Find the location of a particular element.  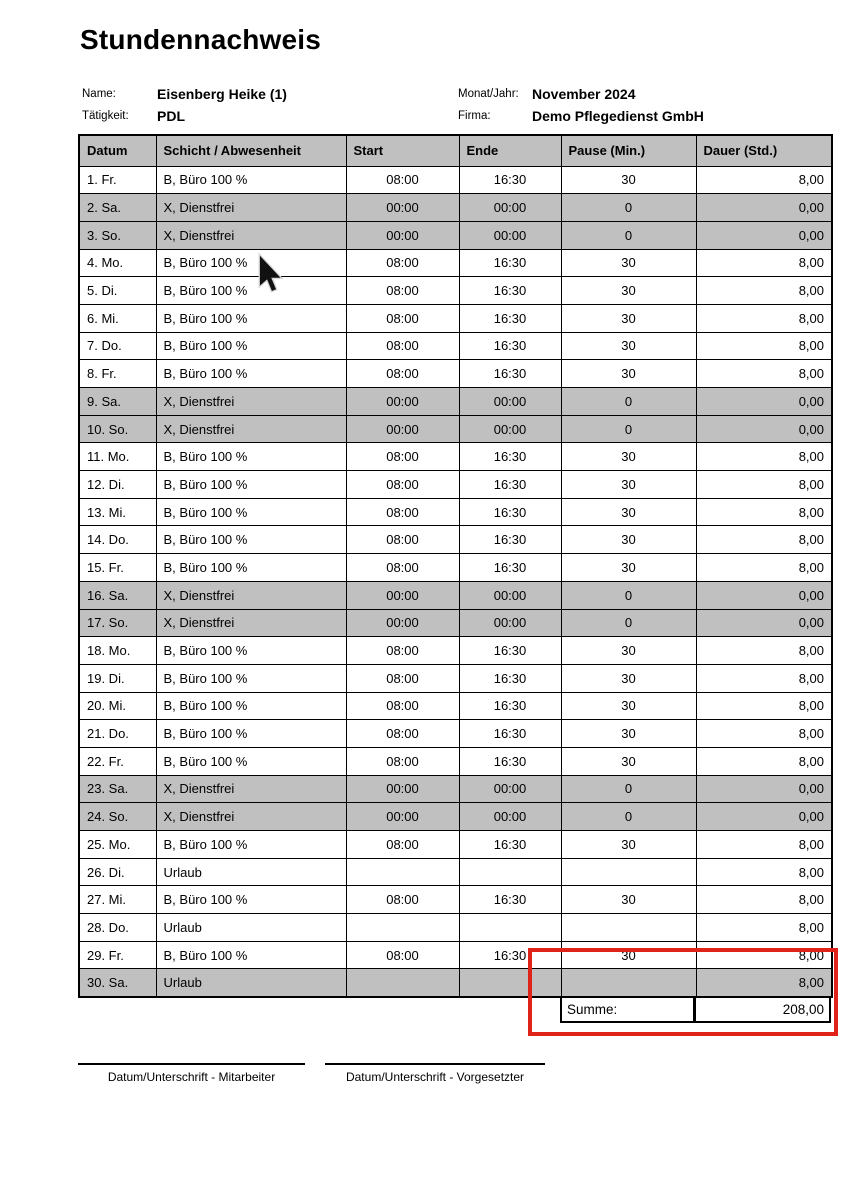

table-row: 11. Mo. B, Büro 100 % 08:00 16:30 30 8,00 is located at coordinates (455, 457).